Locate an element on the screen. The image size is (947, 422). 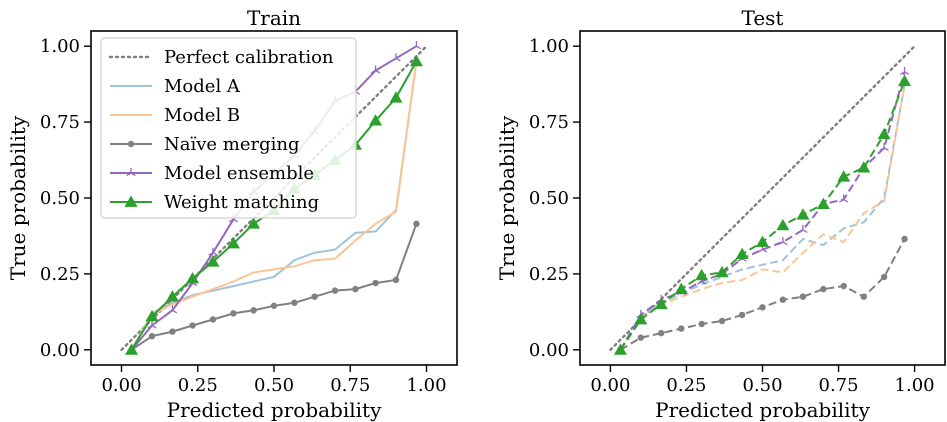
chart-title: Test is located at coordinates (763, 18).